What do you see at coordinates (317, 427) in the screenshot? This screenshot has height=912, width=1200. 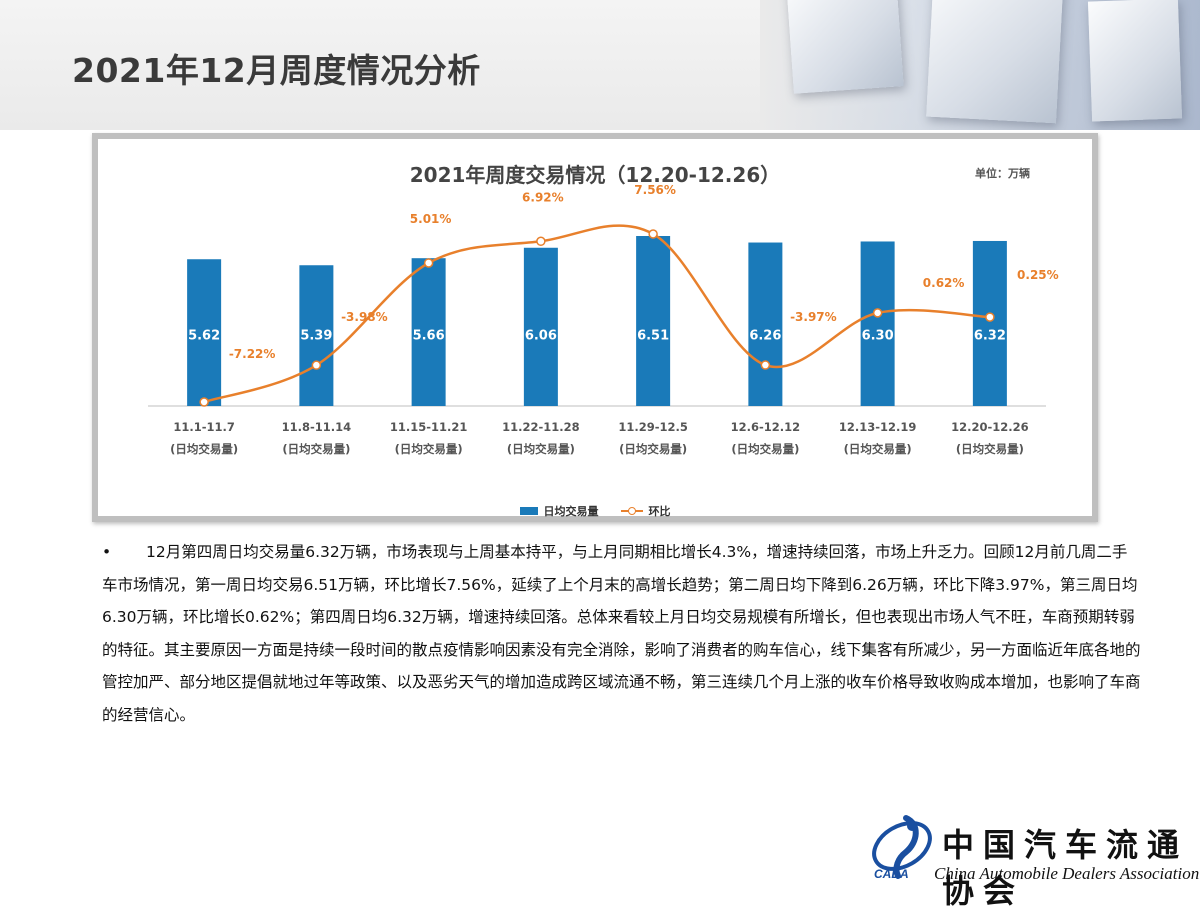 I see `x-tick-label: 11.8-11.14` at bounding box center [317, 427].